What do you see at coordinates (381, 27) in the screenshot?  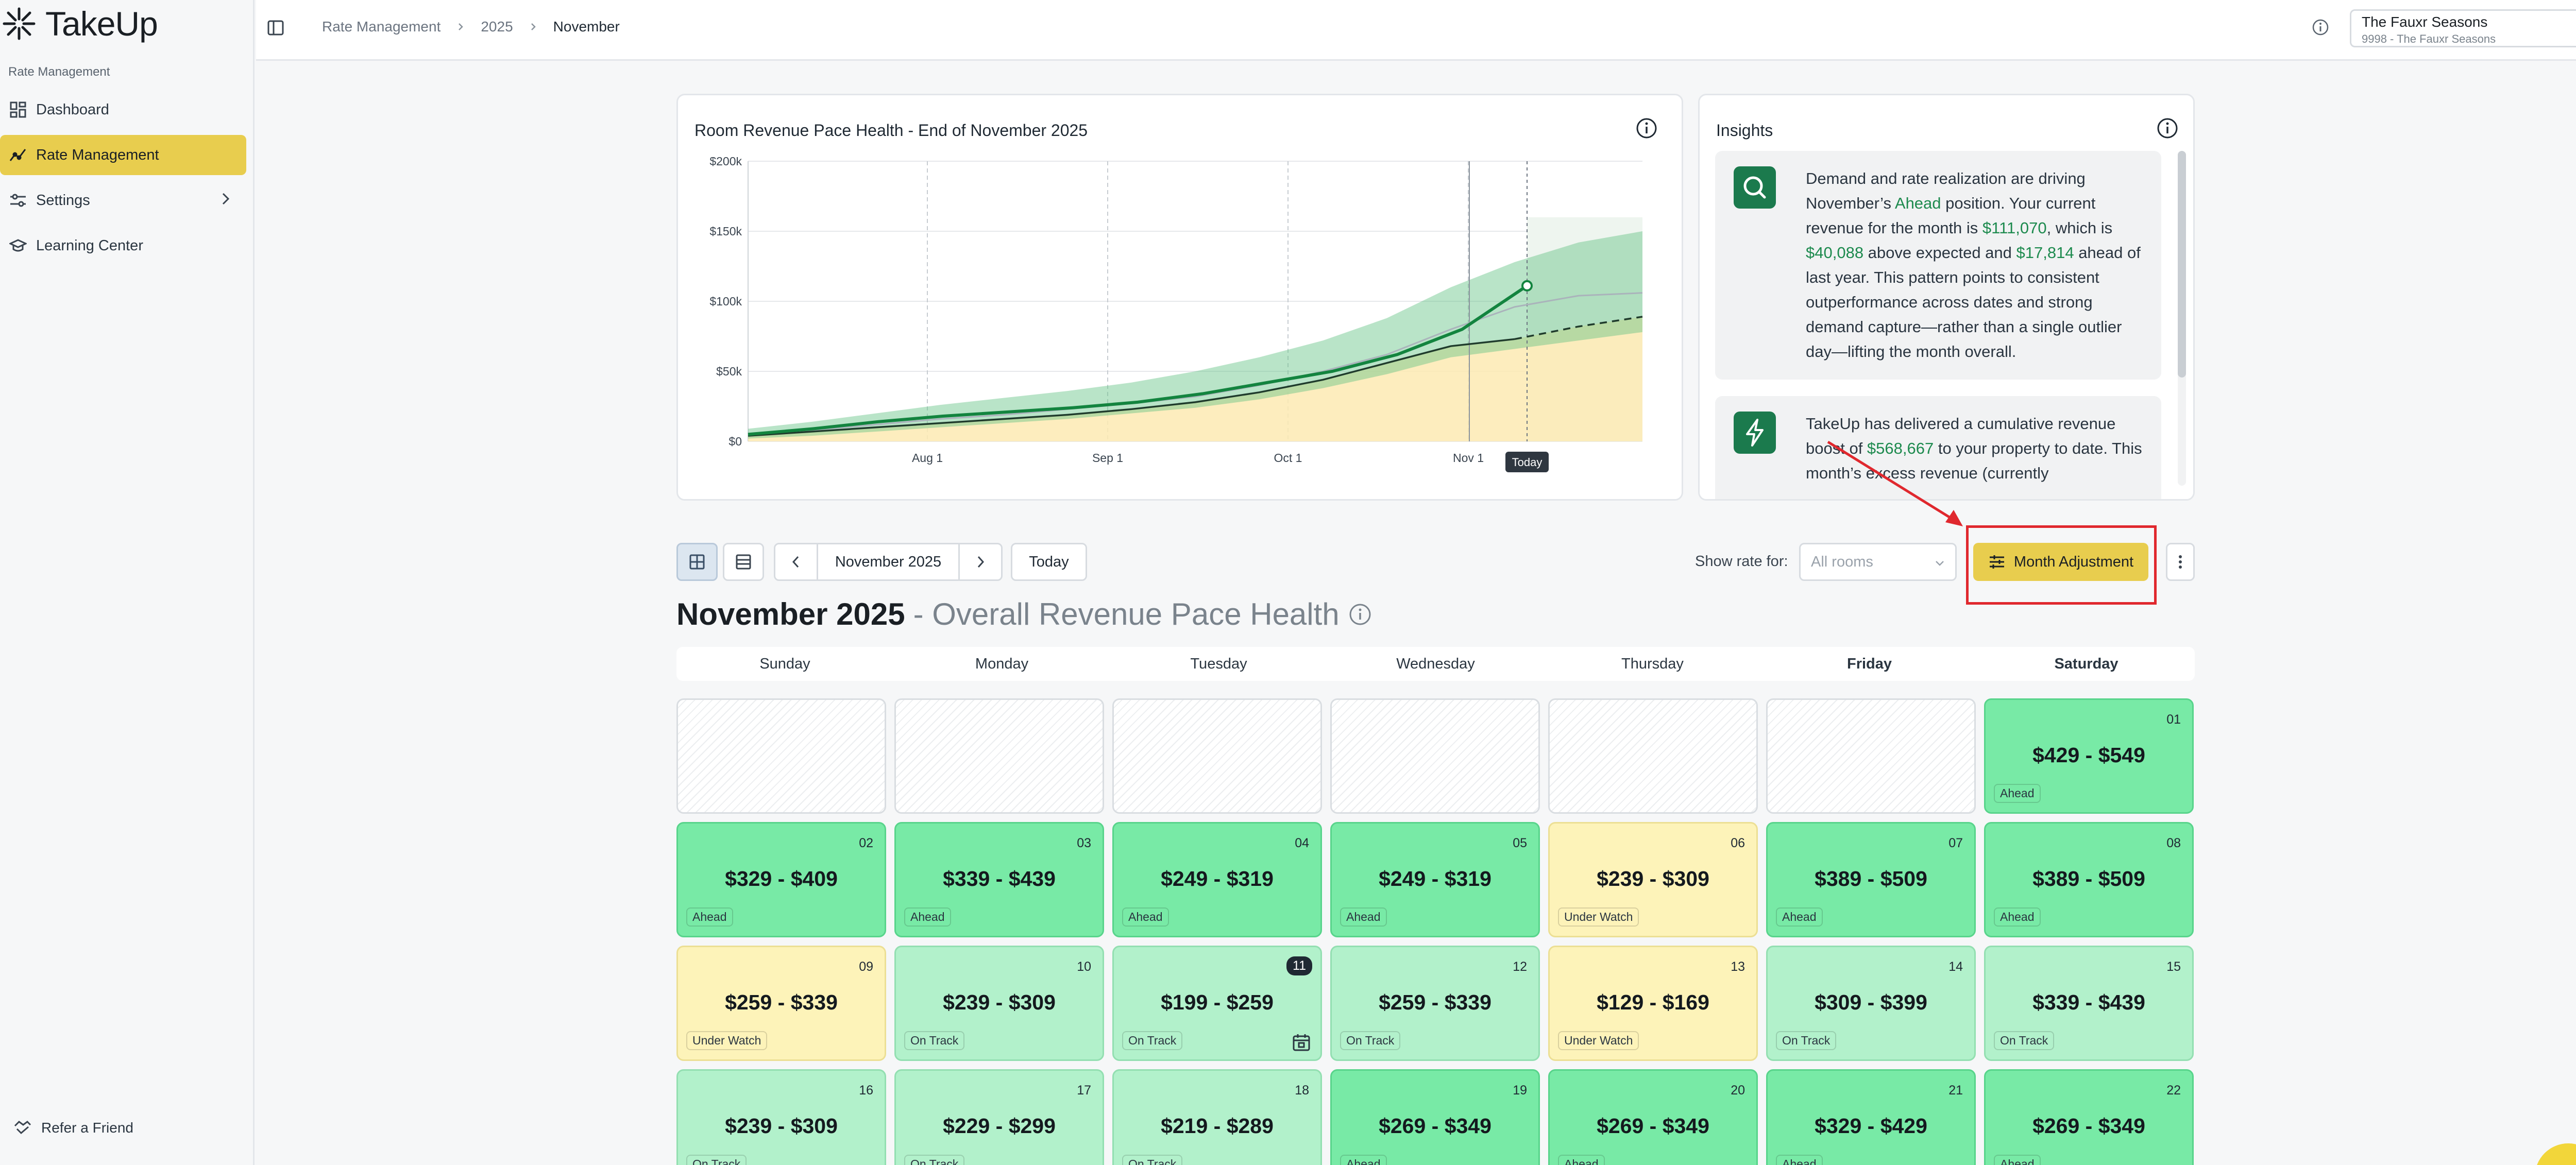 I see `breadcrumb-rate-management: Rate Management` at bounding box center [381, 27].